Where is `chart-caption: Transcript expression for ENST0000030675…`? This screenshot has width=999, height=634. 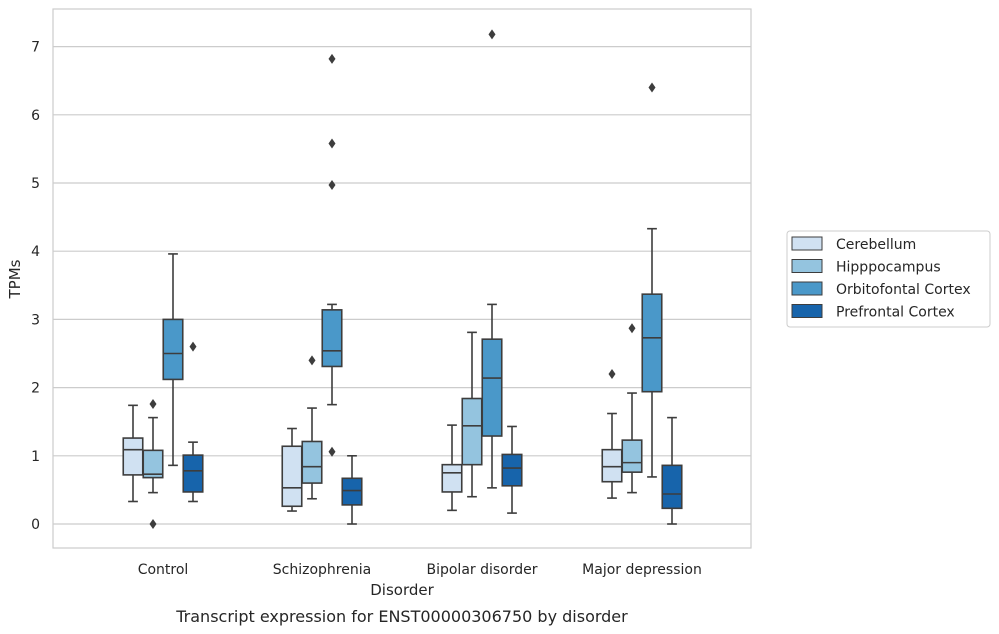
chart-caption: Transcript expression for ENST0000030675… is located at coordinates (401, 616).